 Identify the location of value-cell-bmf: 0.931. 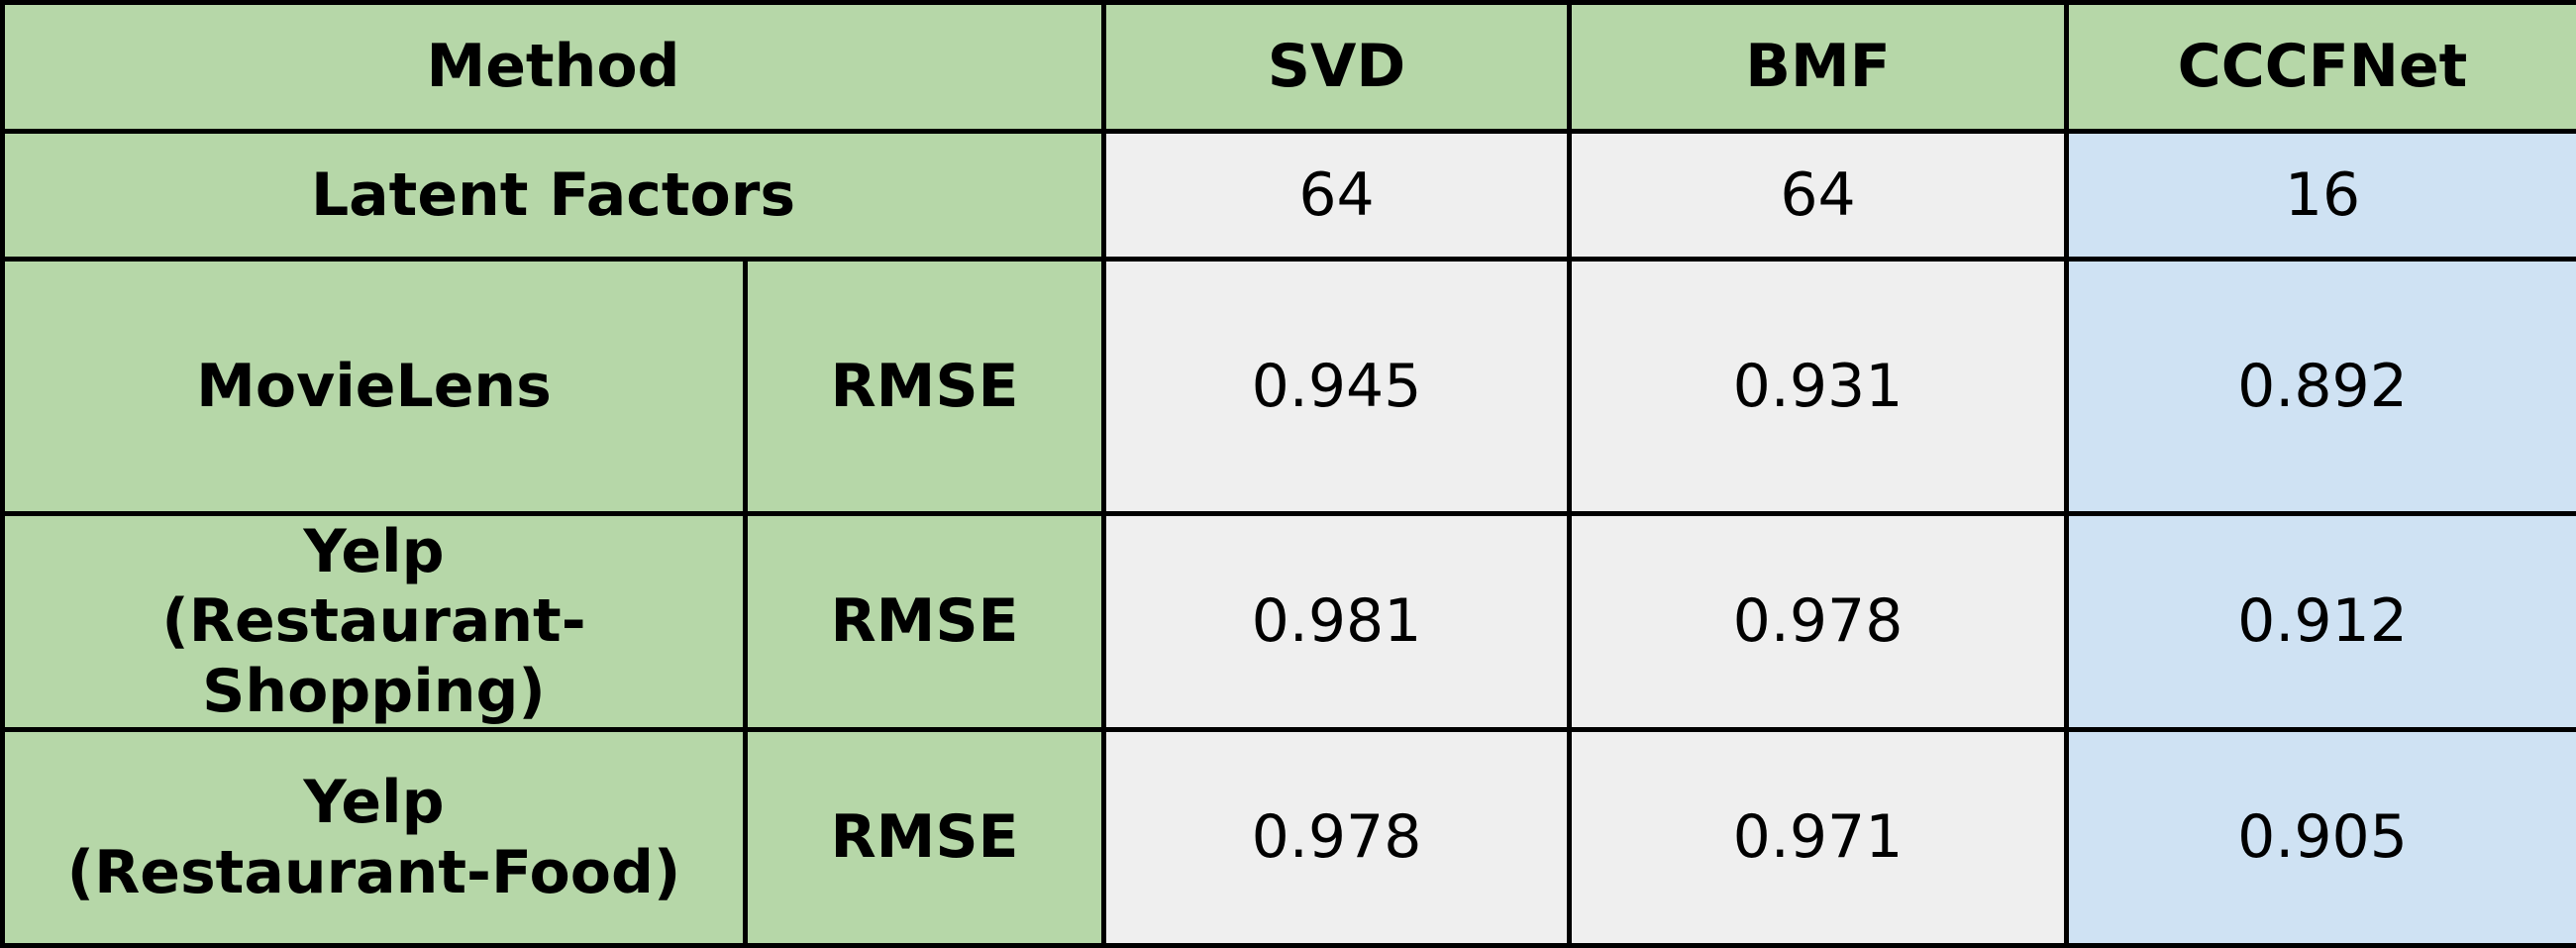
(1818, 386).